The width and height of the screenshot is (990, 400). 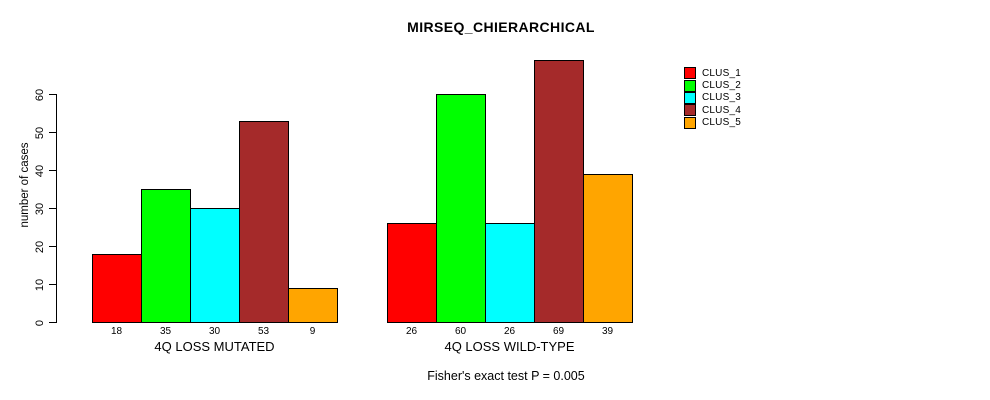 I want to click on legend-label: CLUS_2, so click(x=721, y=86).